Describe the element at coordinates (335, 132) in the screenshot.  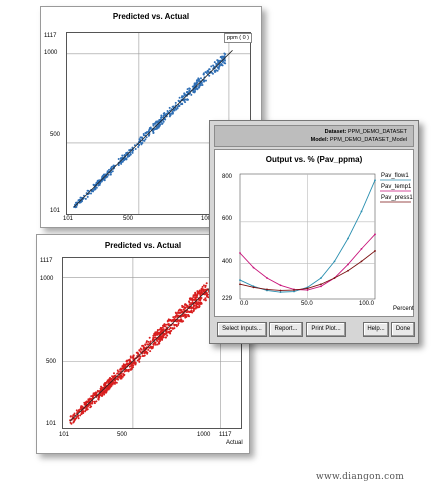
I see `dataset-label: Dataset:` at that location.